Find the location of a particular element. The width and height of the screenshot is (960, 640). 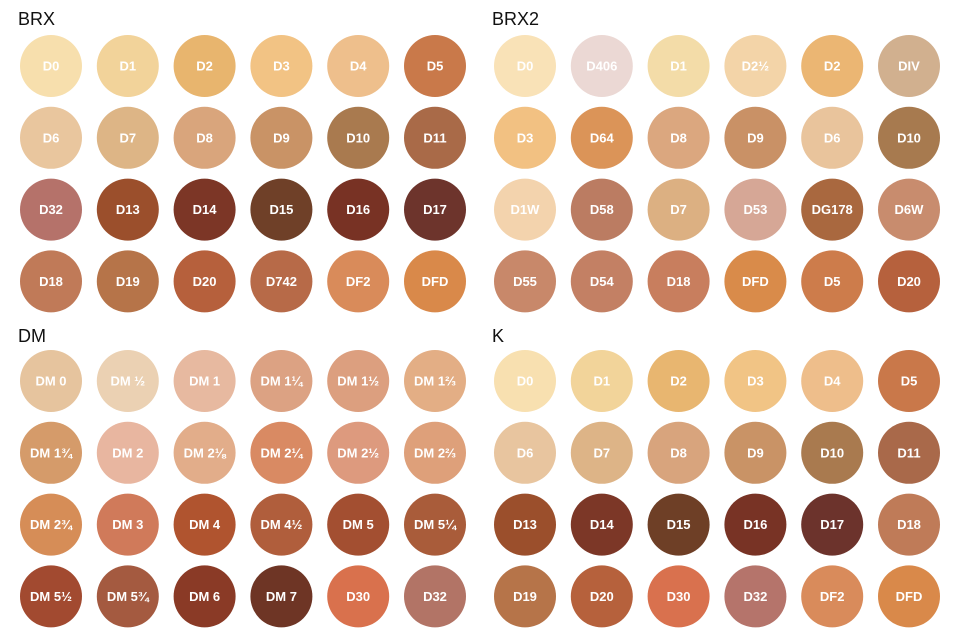

swatch-label: DM 2⅛ is located at coordinates (205, 452).